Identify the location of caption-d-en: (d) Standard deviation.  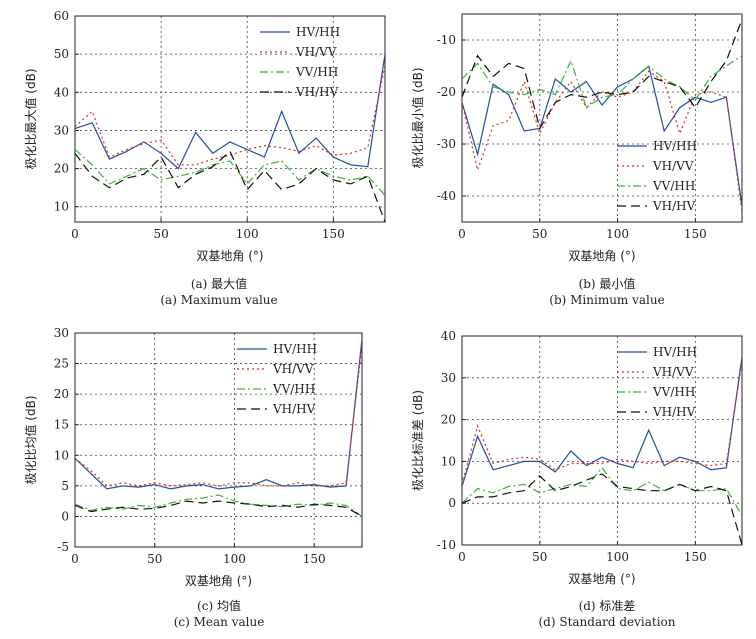
(607, 622).